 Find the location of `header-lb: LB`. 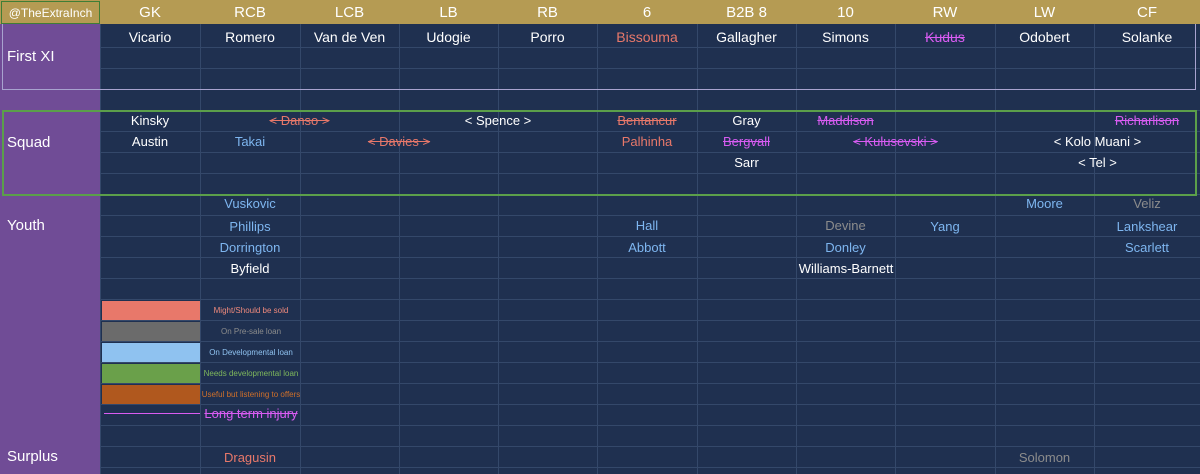

header-lb: LB is located at coordinates (448, 12).